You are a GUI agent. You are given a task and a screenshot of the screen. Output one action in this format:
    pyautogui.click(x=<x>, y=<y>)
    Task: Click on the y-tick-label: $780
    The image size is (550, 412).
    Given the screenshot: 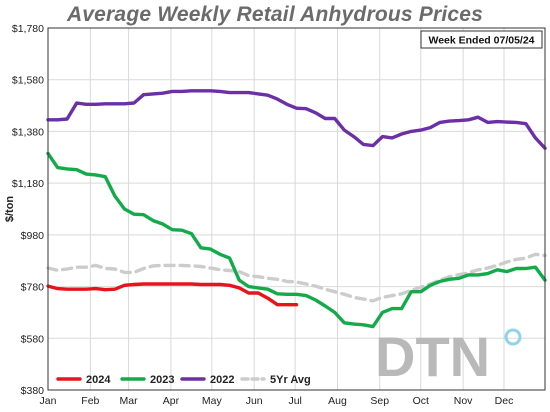 What is the action you would take?
    pyautogui.click(x=33, y=288)
    